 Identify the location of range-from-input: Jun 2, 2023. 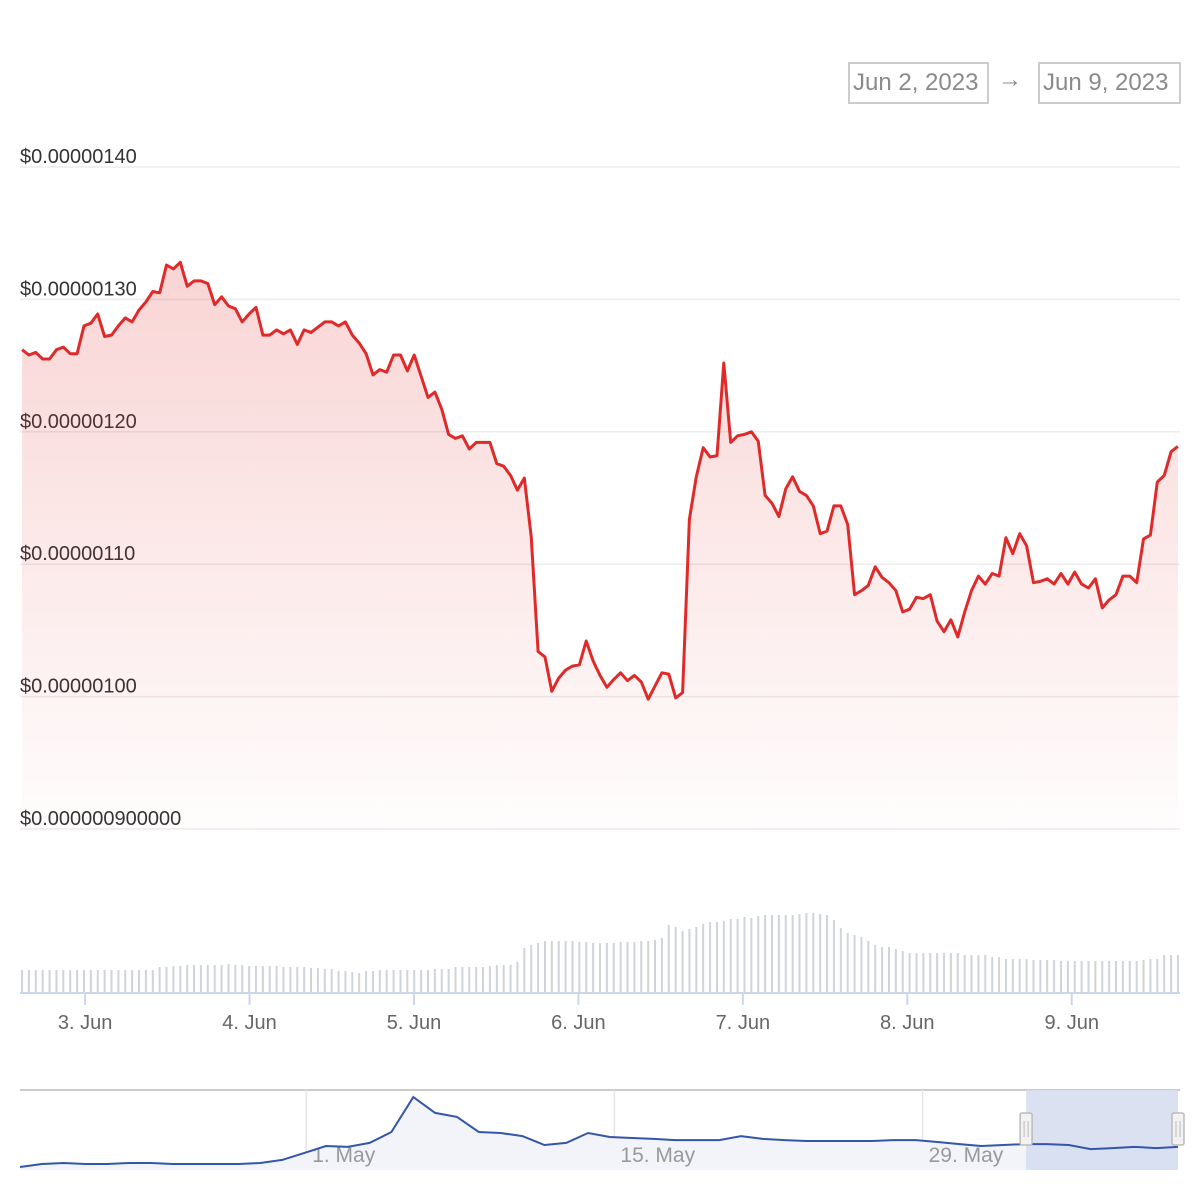
(918, 83).